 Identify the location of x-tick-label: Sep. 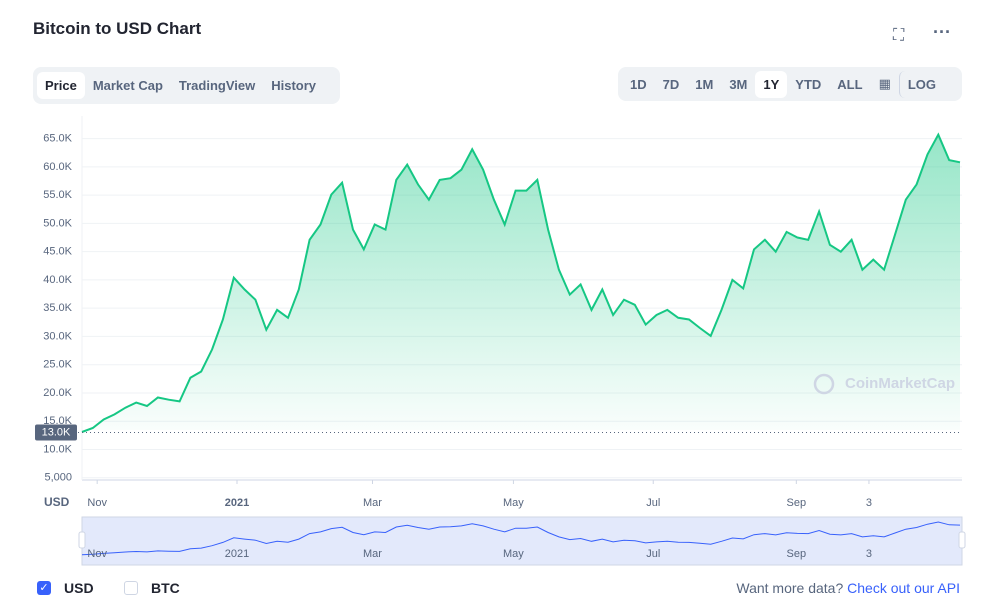
(797, 503).